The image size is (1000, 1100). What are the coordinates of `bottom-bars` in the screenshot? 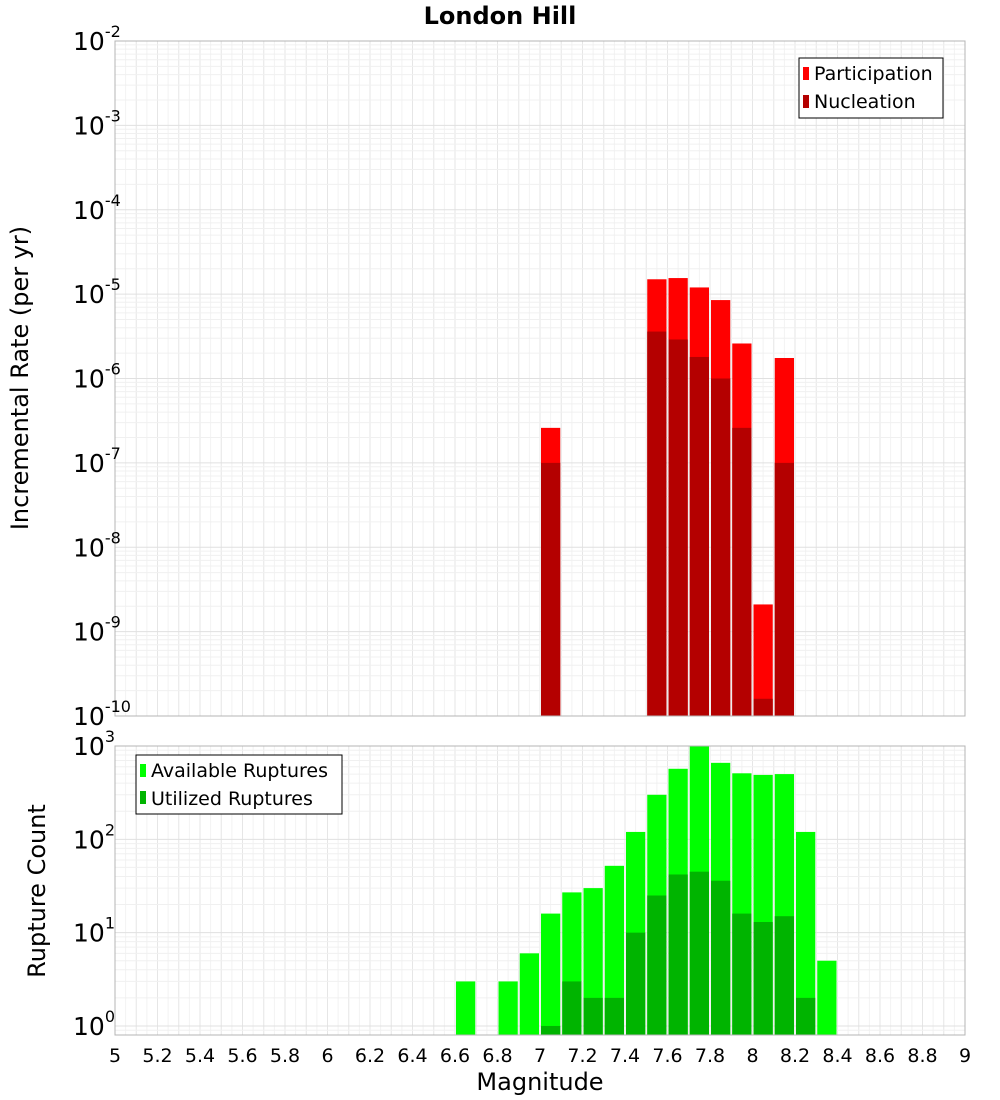 It's located at (646, 890).